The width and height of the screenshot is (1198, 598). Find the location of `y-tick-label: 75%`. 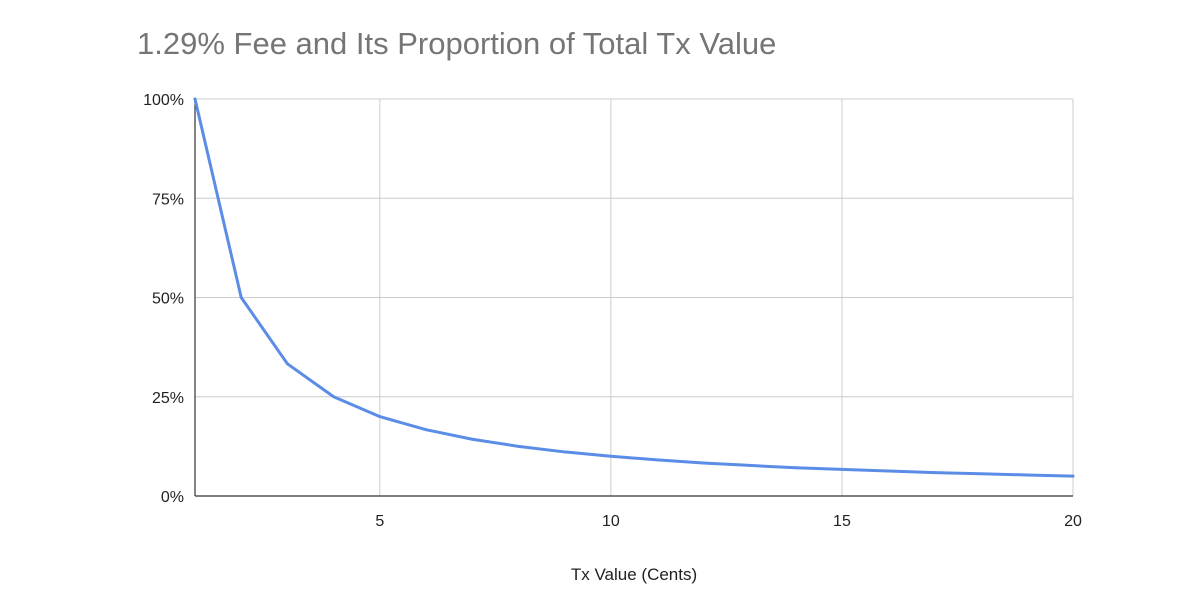

y-tick-label: 75% is located at coordinates (168, 199).